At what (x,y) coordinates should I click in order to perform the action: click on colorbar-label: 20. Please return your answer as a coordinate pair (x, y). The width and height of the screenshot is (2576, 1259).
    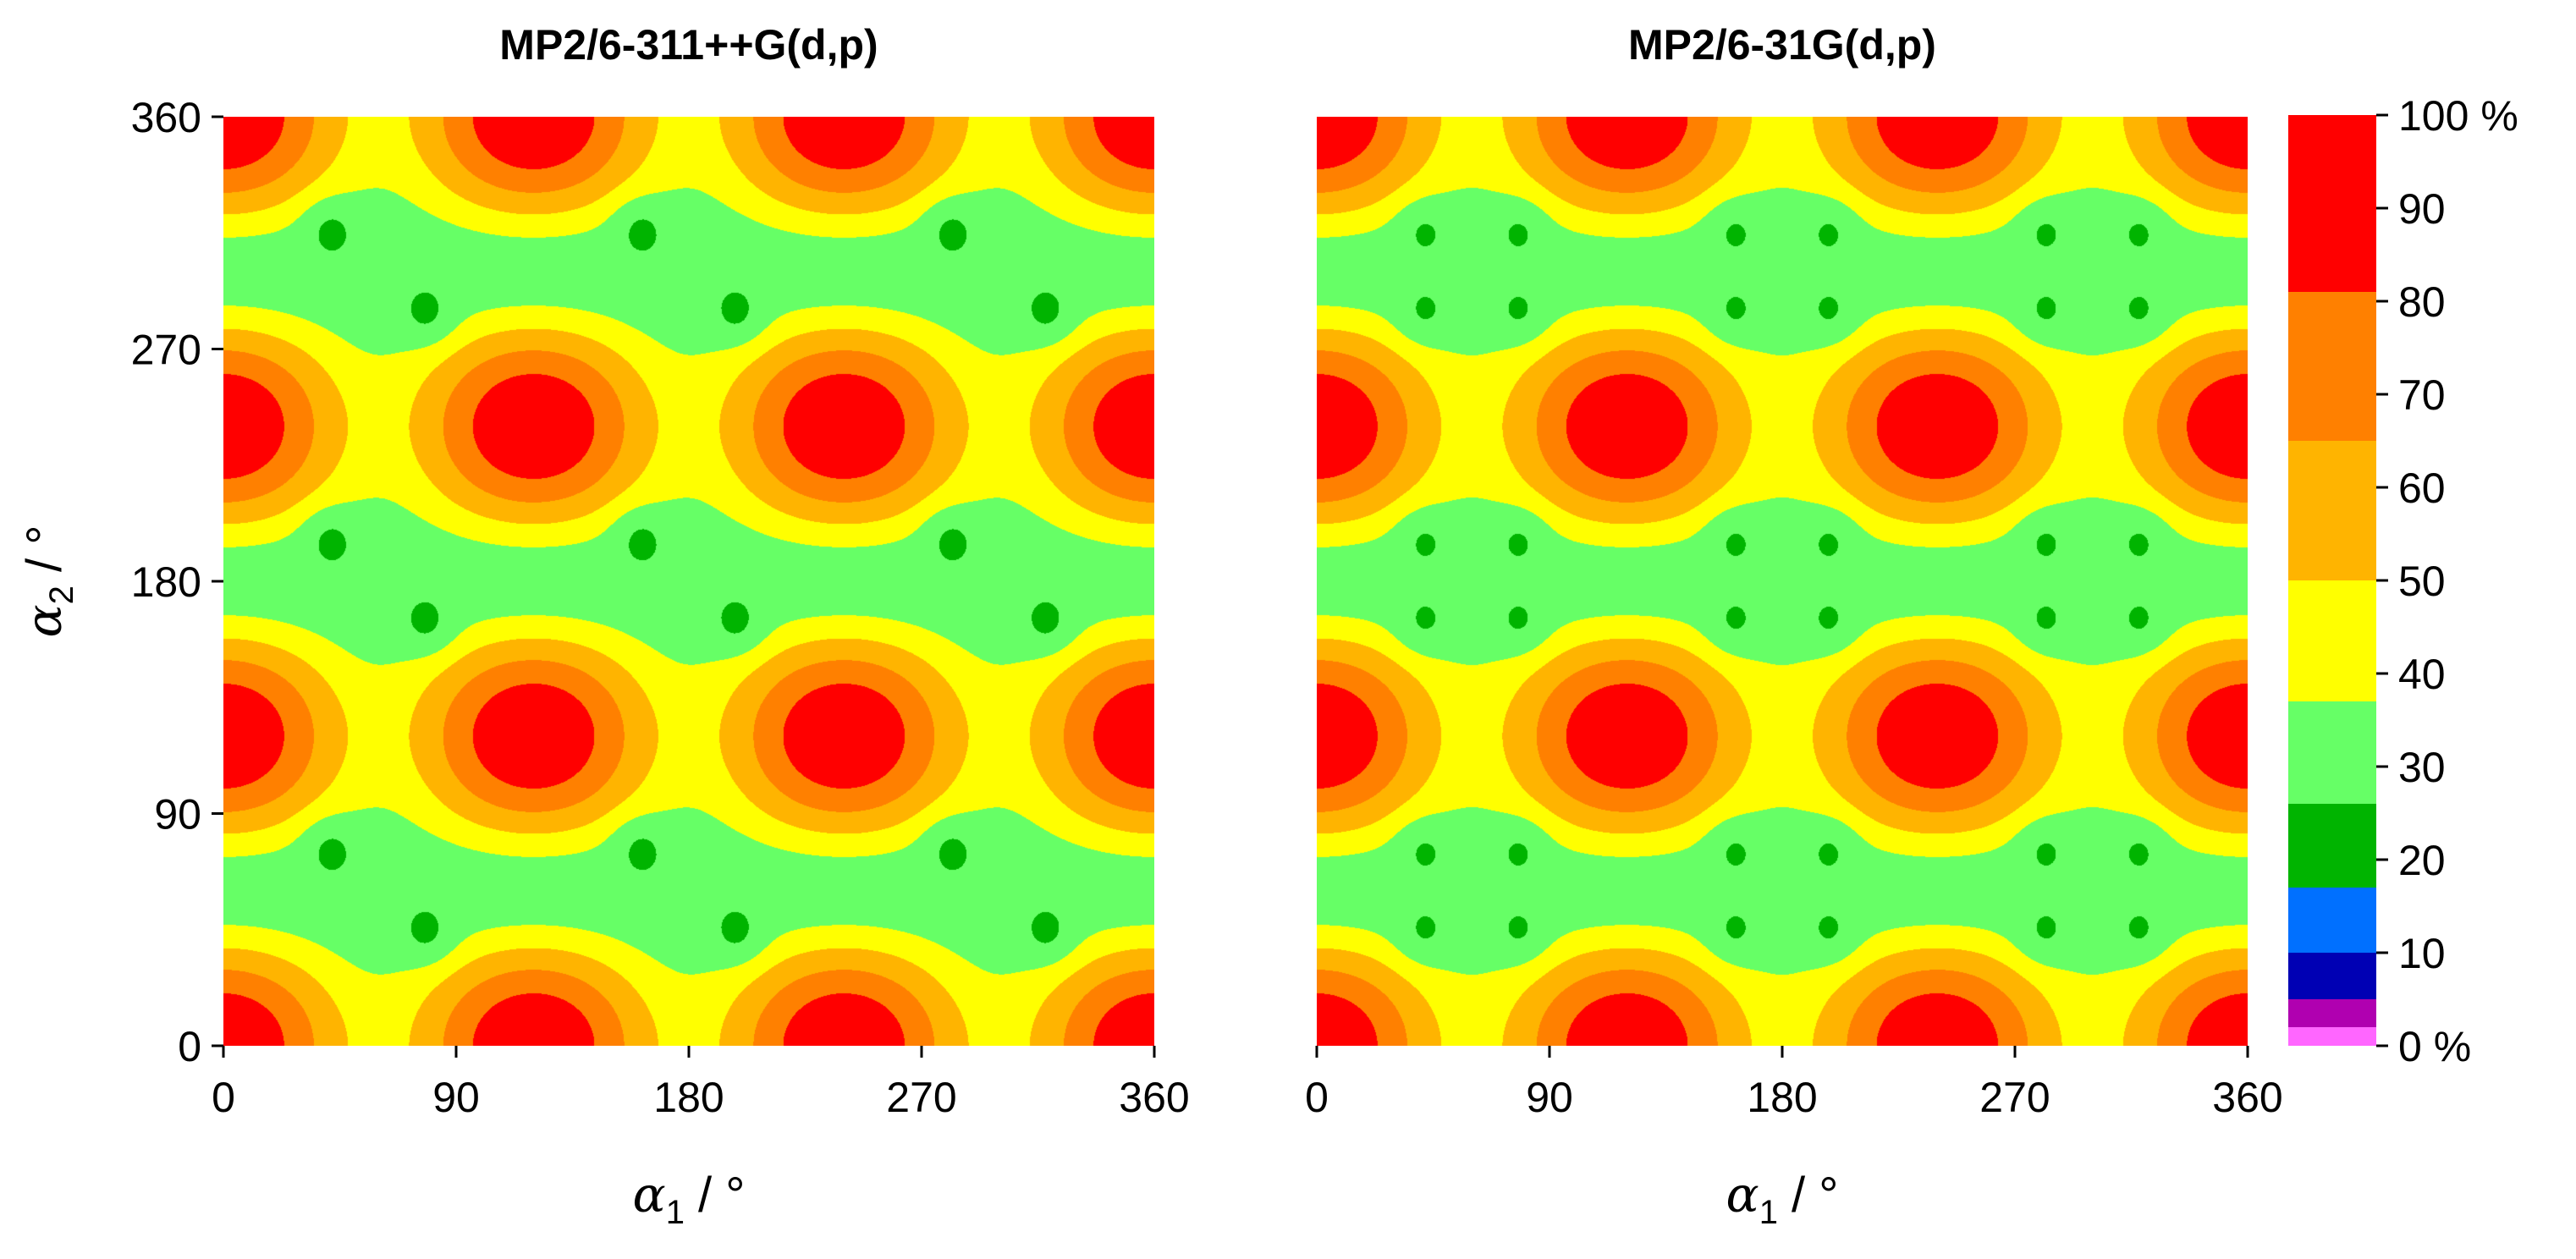
    Looking at the image, I should click on (2422, 861).